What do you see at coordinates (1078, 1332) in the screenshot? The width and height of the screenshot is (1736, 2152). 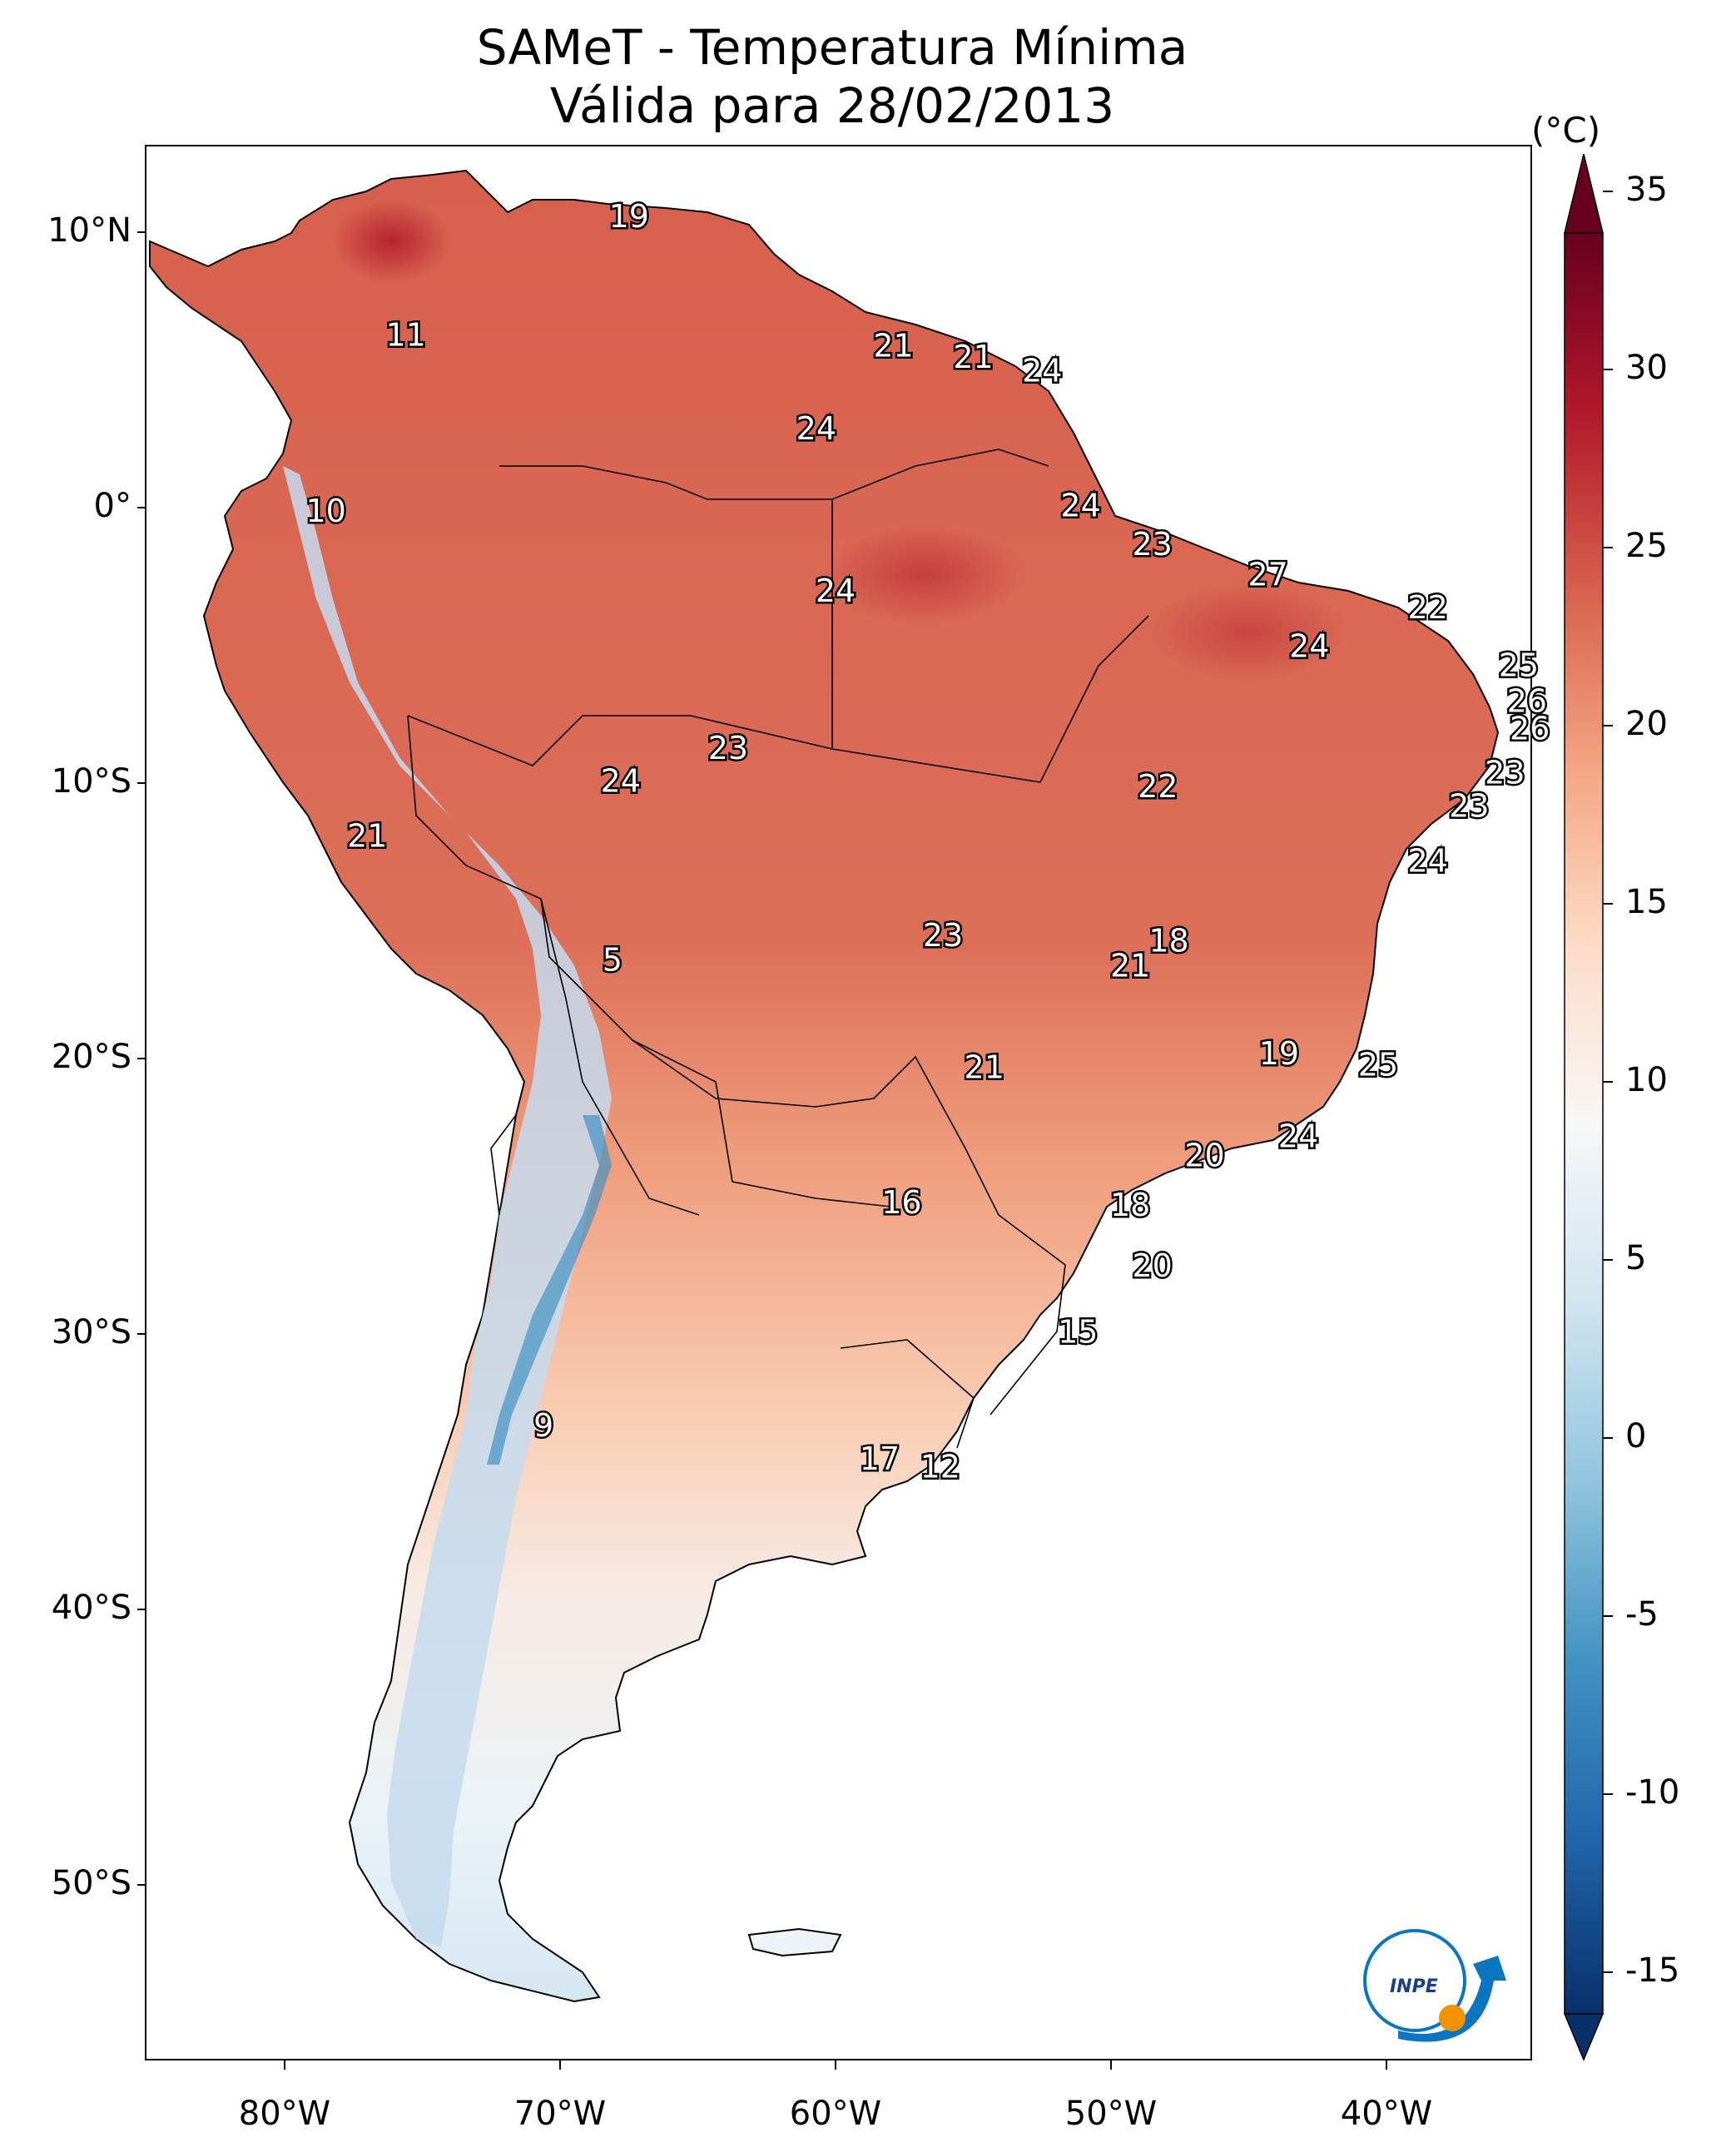 I see `city-temperature-label: 15` at bounding box center [1078, 1332].